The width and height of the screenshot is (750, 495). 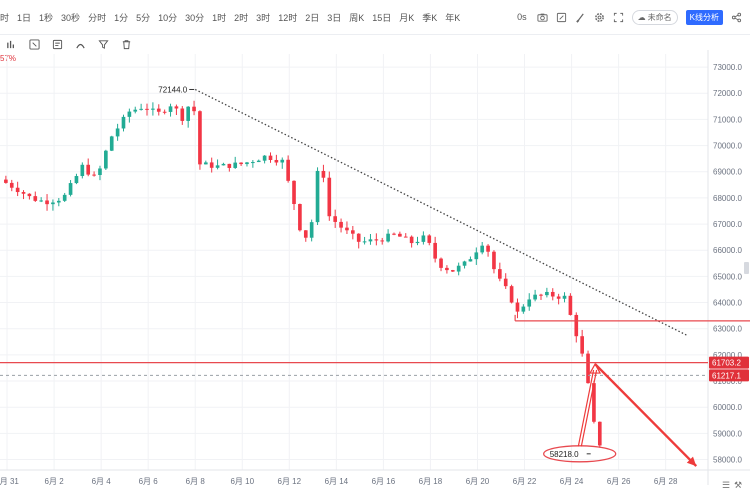 I want to click on scrollbar-handle, so click(x=746, y=268).